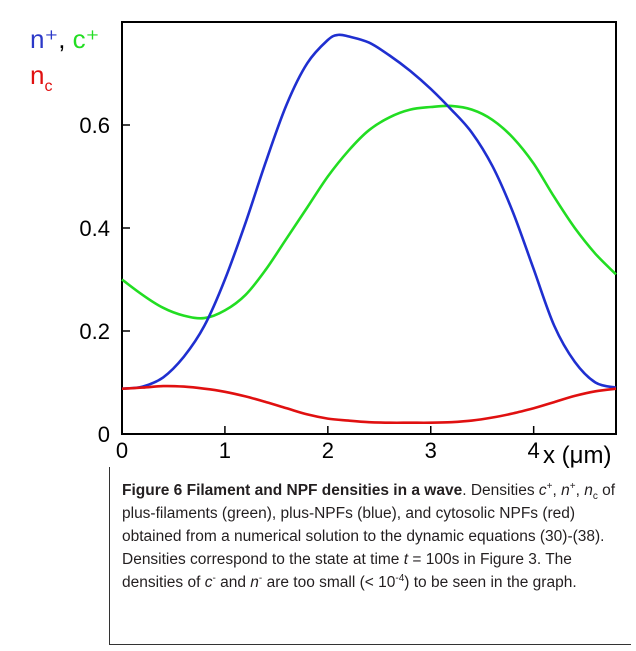 The image size is (636, 651). Describe the element at coordinates (347, 571) in the screenshot. I see `caption-text: = 100s in Figure 3. The densities of` at that location.